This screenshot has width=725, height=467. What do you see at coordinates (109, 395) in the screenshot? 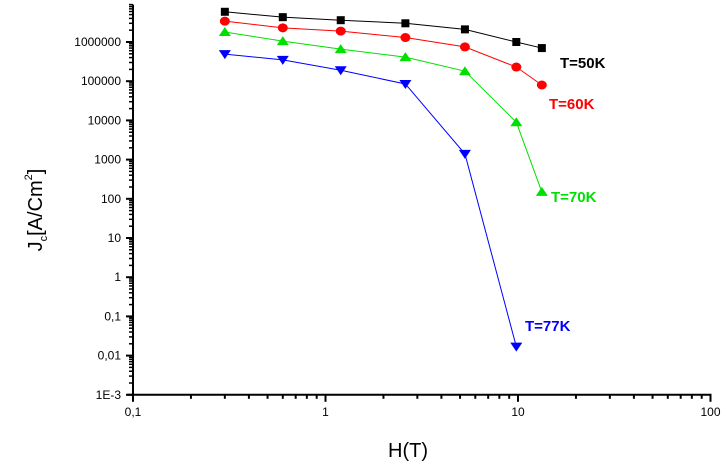
I see `y-tick-label: 1E-3` at bounding box center [109, 395].